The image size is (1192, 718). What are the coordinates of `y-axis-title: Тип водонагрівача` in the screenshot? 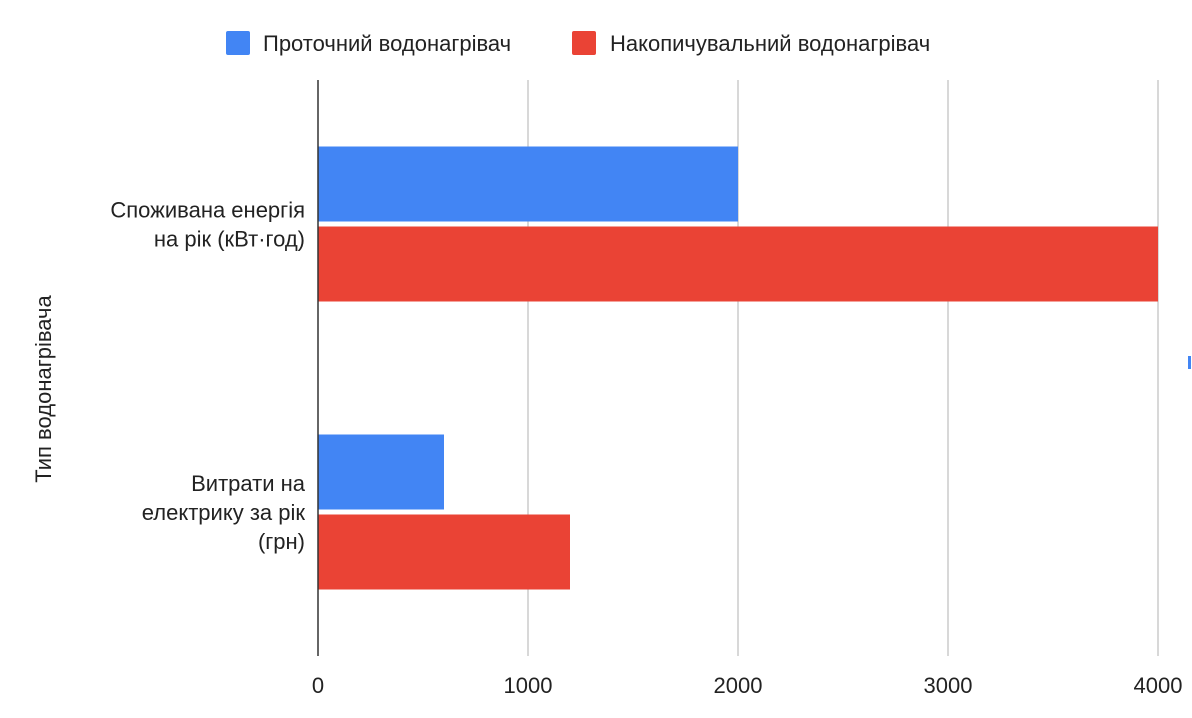 It's located at (43, 389).